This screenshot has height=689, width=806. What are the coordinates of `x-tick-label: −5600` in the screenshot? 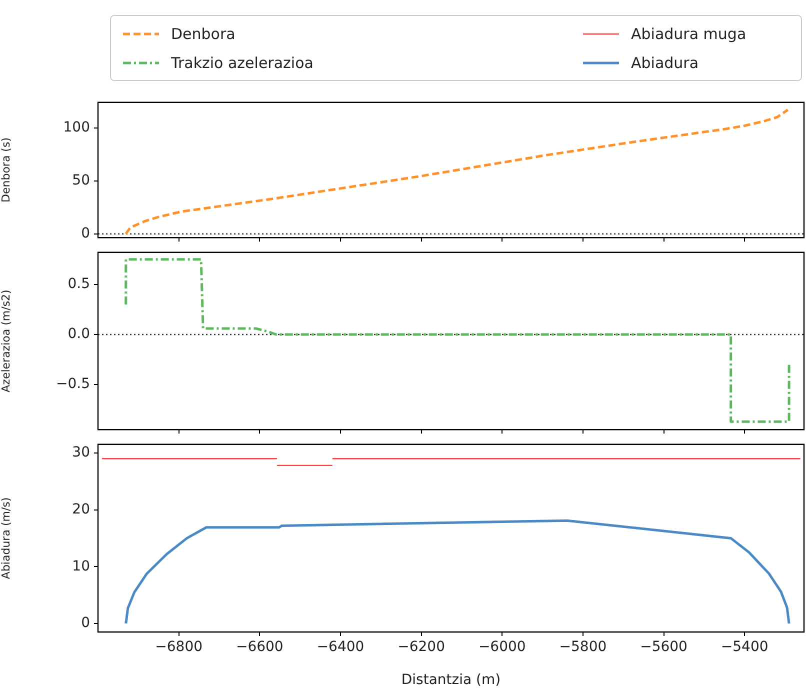 It's located at (664, 647).